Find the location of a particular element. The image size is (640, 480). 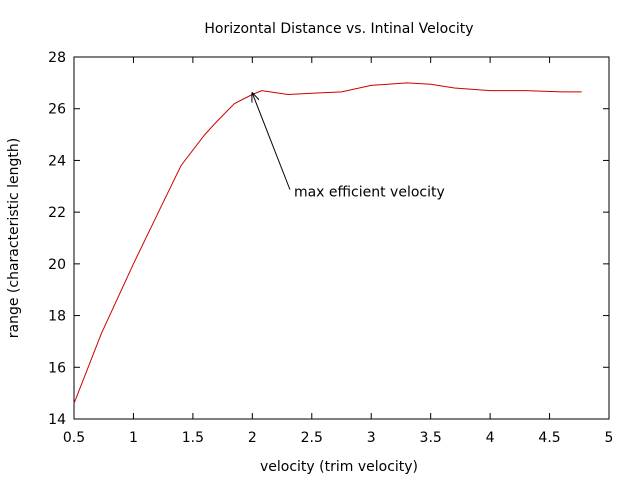

y-tick-label: 26 is located at coordinates (57, 110).